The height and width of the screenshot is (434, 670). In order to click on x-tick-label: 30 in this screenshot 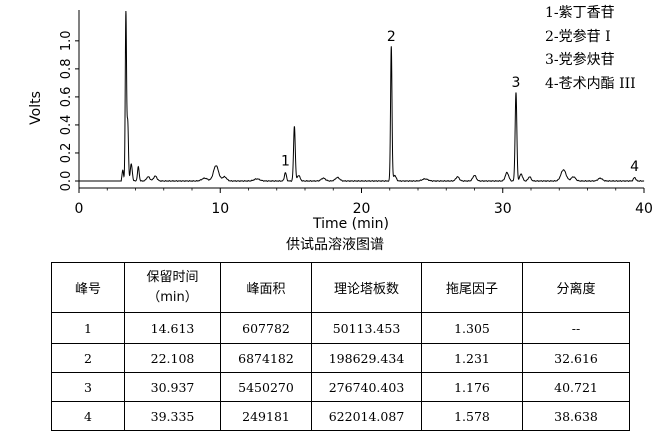, I will do `click(503, 209)`.